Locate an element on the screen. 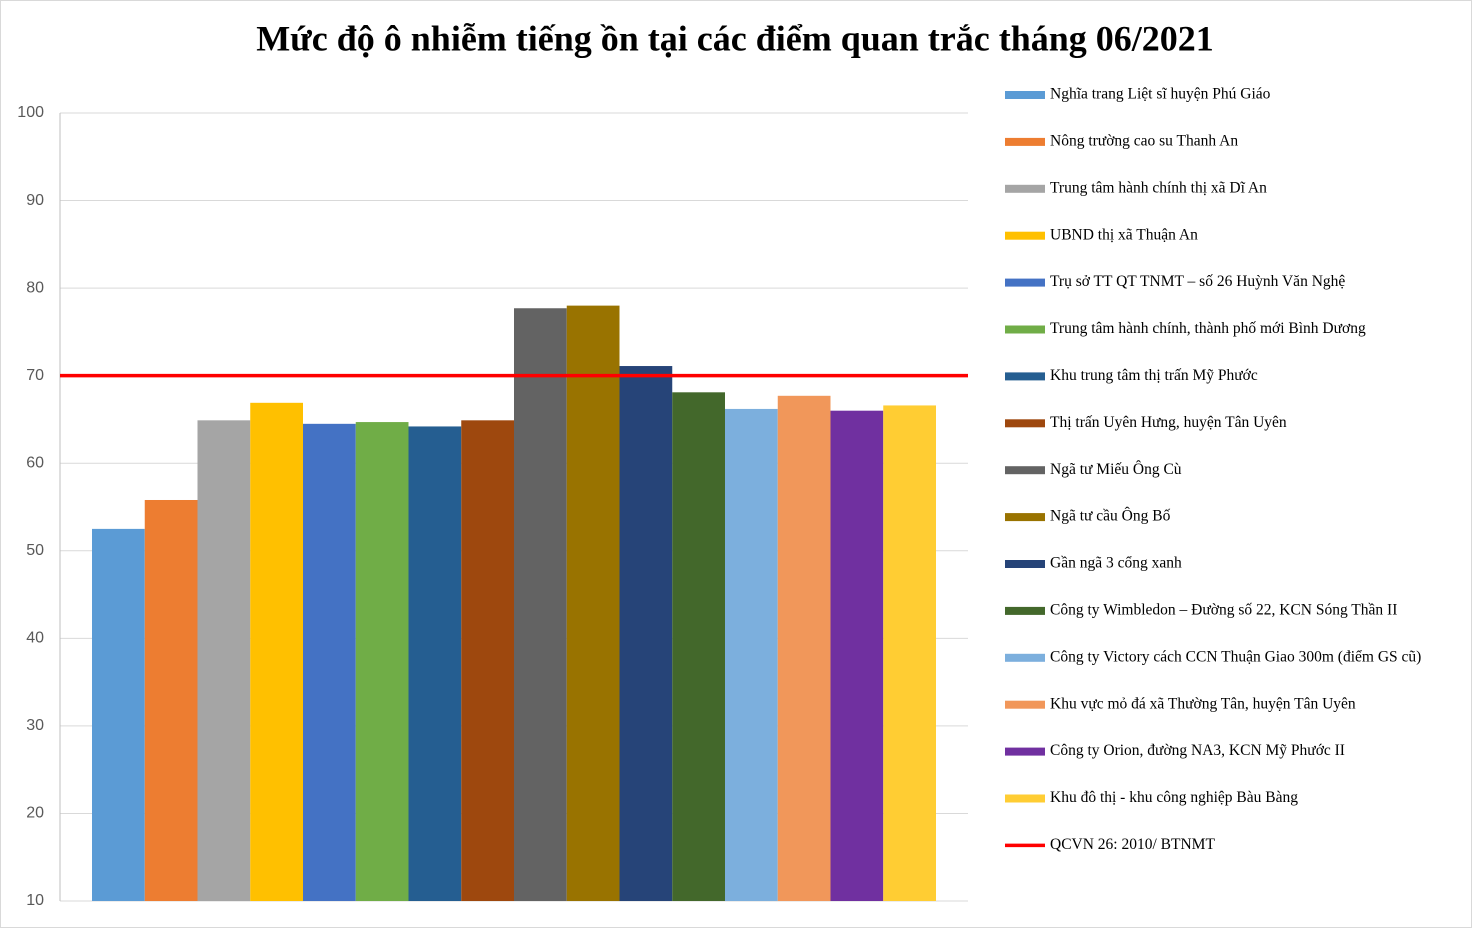 This screenshot has height=928, width=1472. y-tick-label: 20 is located at coordinates (35, 813).